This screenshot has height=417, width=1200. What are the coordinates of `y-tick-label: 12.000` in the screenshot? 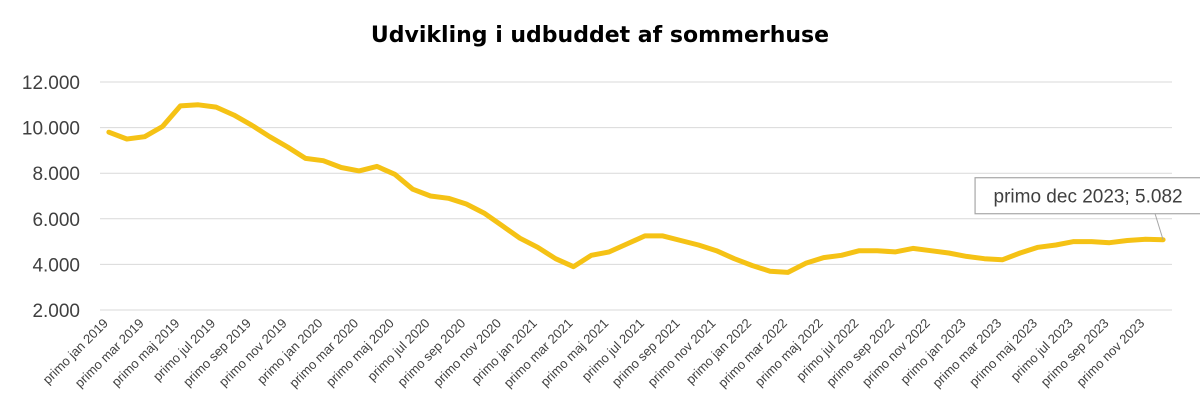 It's located at (51, 83).